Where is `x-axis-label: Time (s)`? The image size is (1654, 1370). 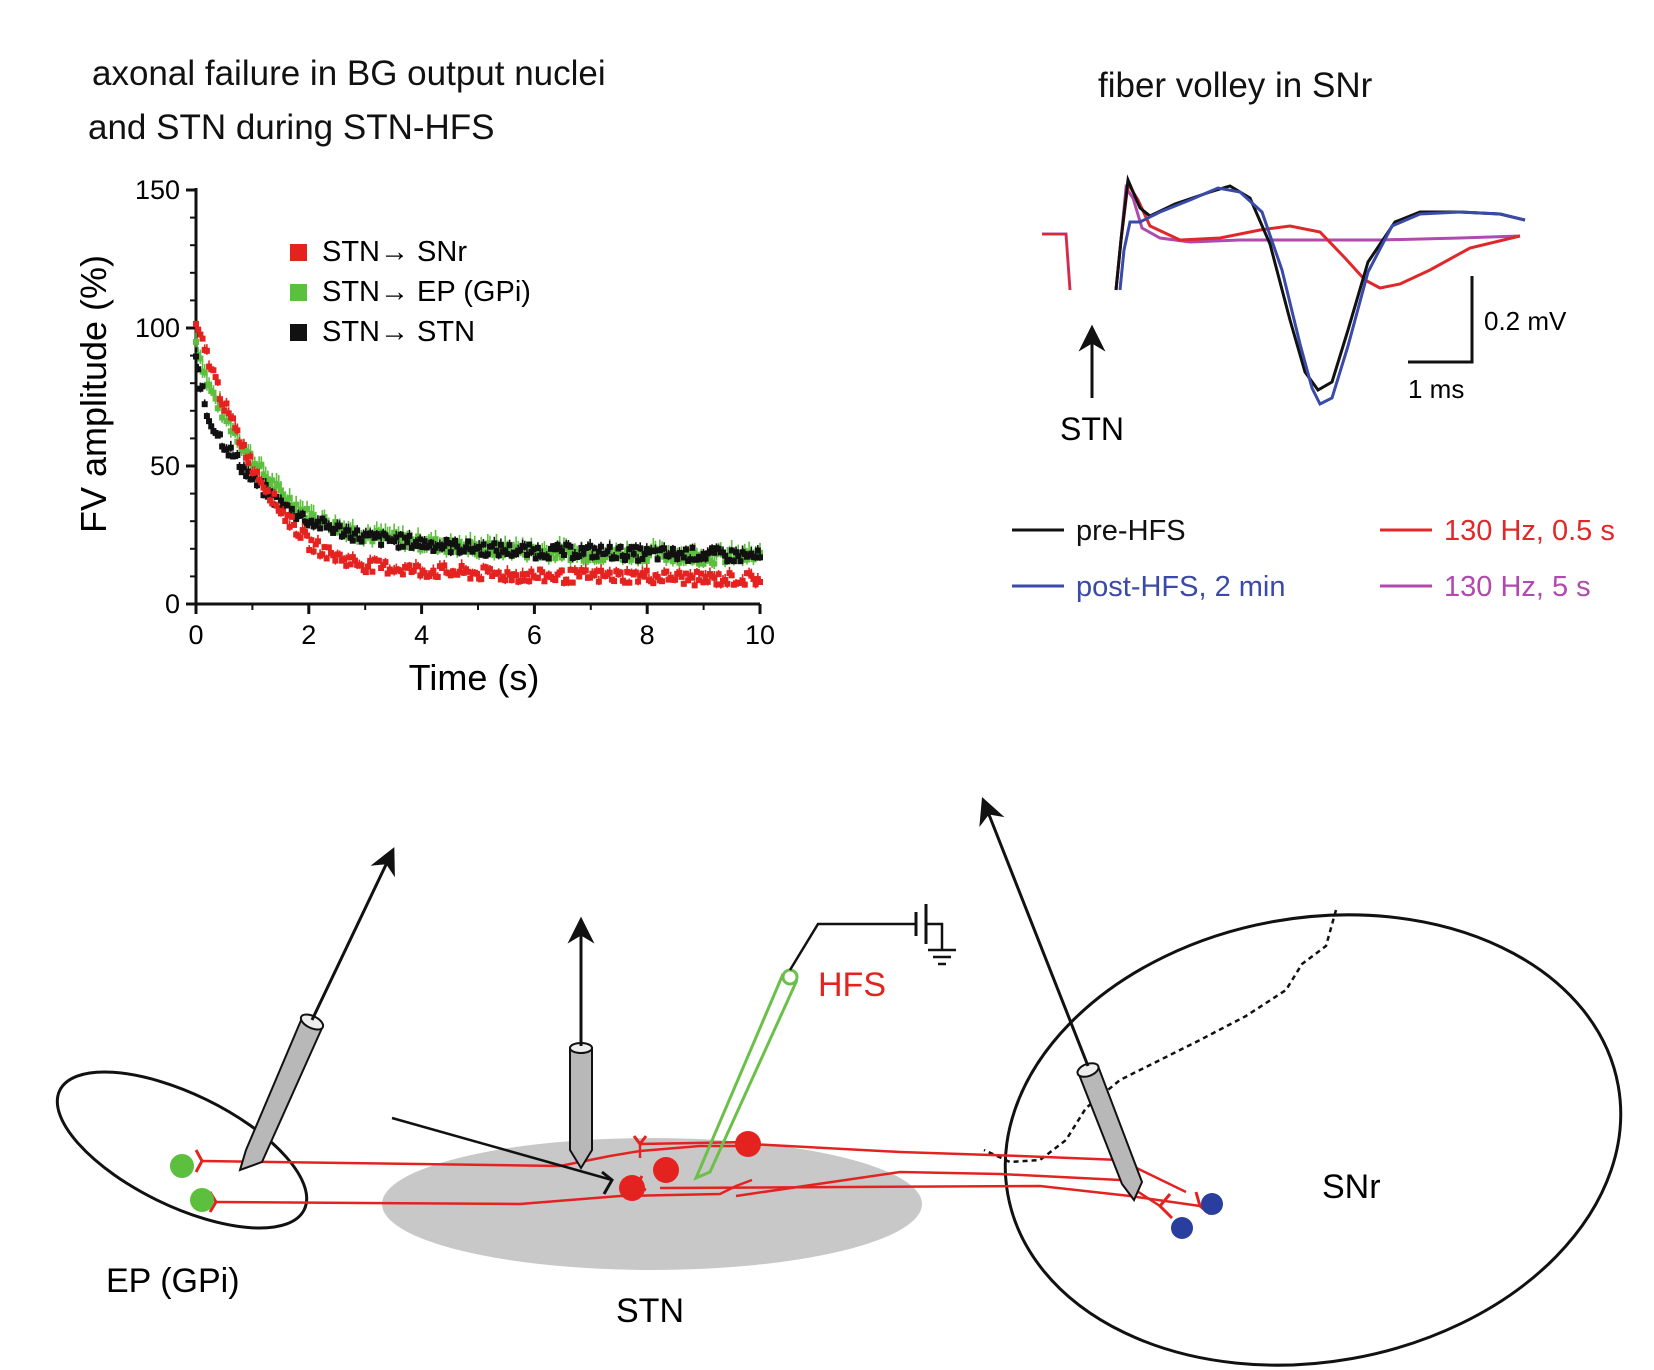 x-axis-label: Time (s) is located at coordinates (474, 677).